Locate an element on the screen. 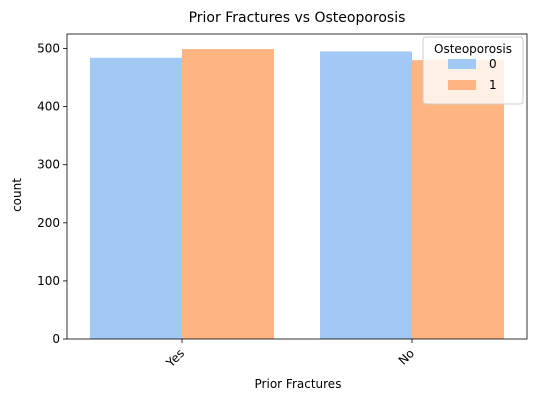 Image resolution: width=540 pixels, height=403 pixels. y-tick-label: 300 is located at coordinates (48, 165).